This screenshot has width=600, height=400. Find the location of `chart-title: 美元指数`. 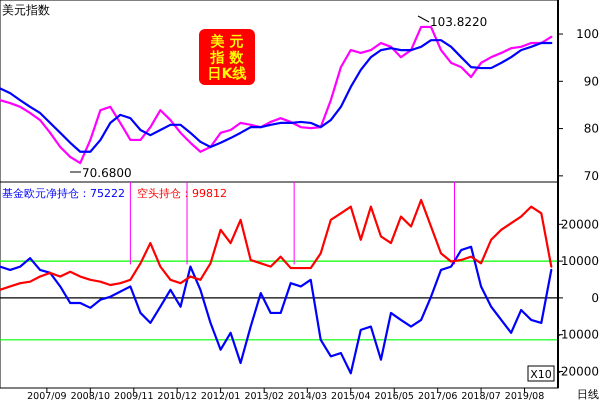

chart-title: 美元指数 is located at coordinates (26, 10).